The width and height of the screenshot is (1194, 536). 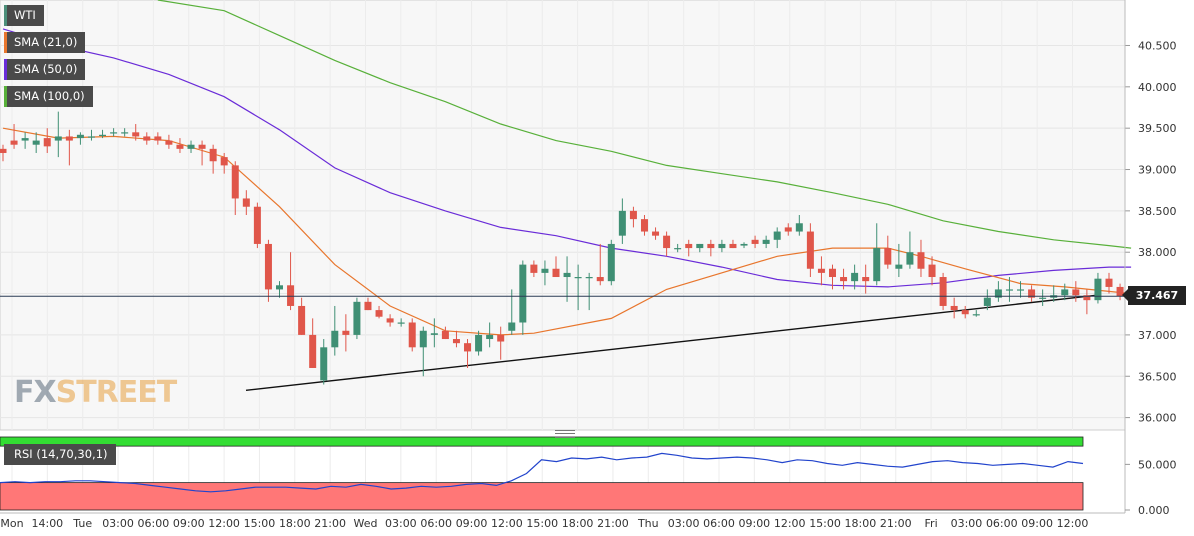 What do you see at coordinates (1154, 295) in the screenshot?
I see `last-price-tag: 37.467` at bounding box center [1154, 295].